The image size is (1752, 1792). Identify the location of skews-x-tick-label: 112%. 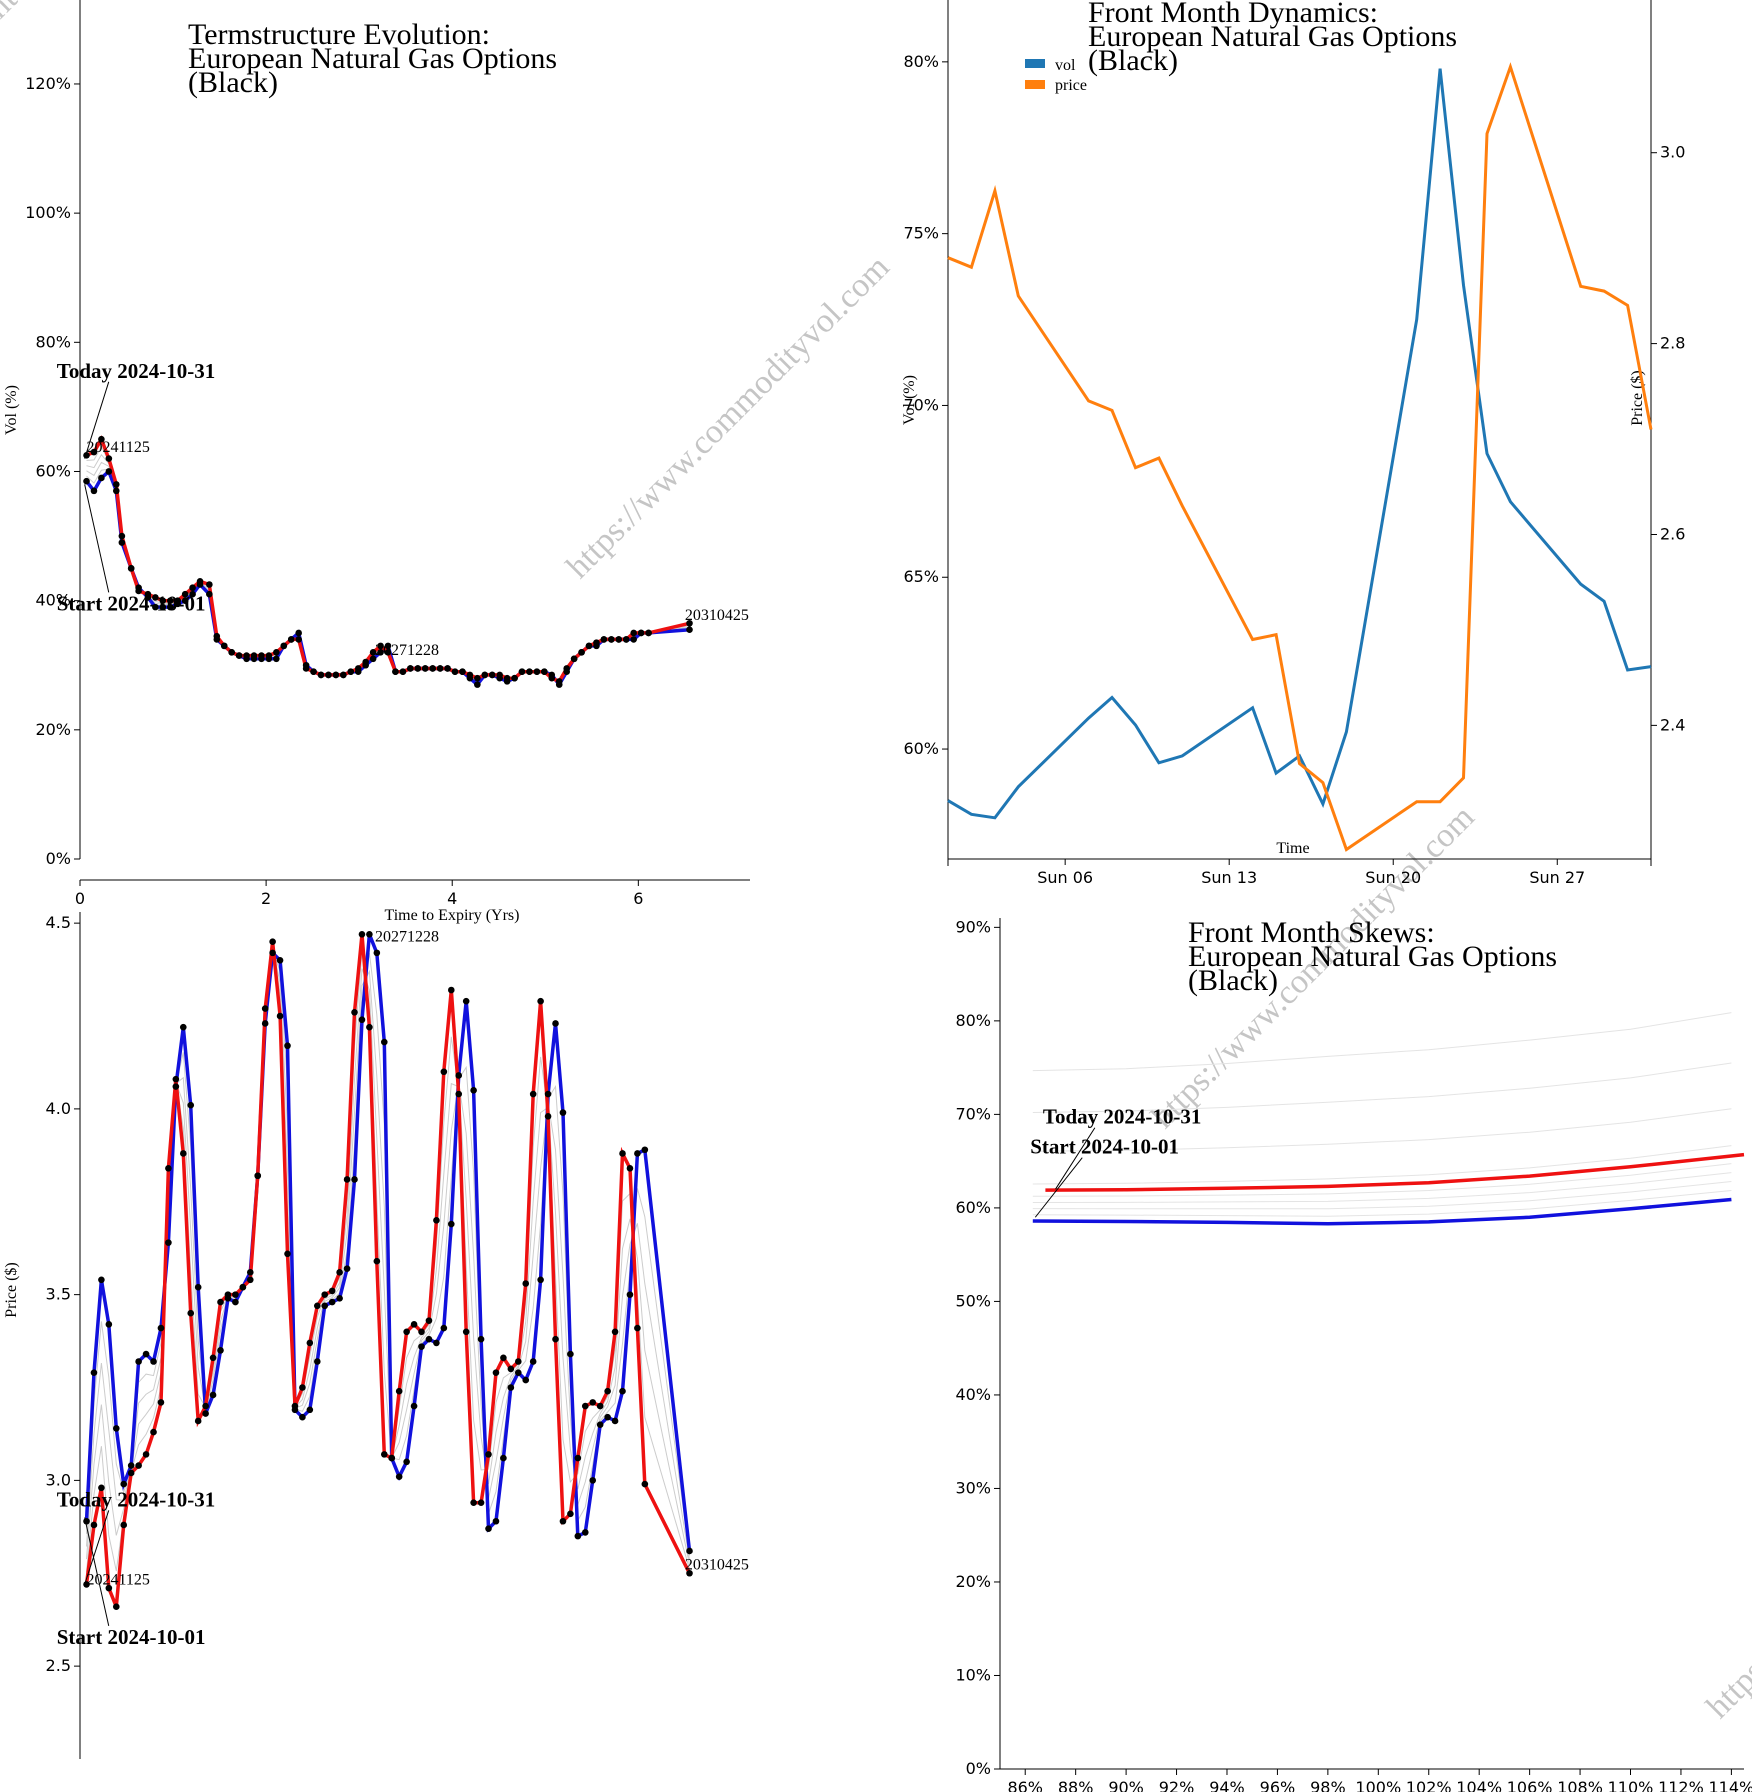
(1681, 1785).